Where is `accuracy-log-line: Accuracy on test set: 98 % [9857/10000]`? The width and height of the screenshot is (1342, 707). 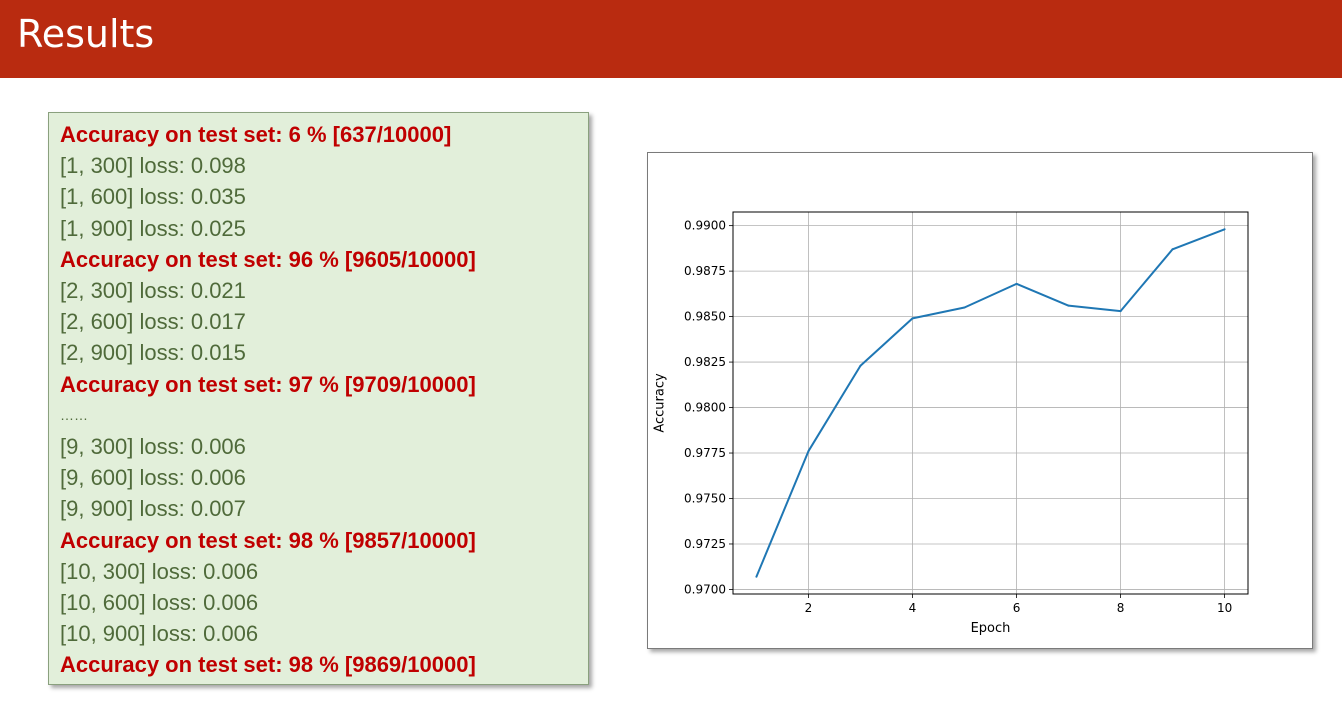
accuracy-log-line: Accuracy on test set: 98 % [9857/10000] is located at coordinates (268, 540).